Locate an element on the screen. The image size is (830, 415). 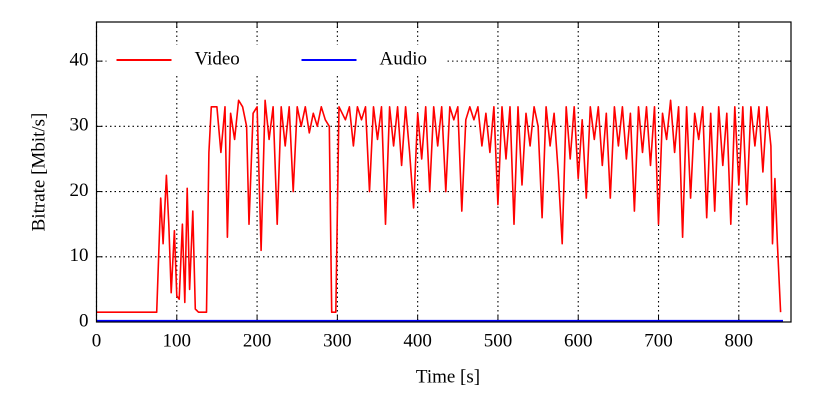
y-tick-label: 20 is located at coordinates (79, 190).